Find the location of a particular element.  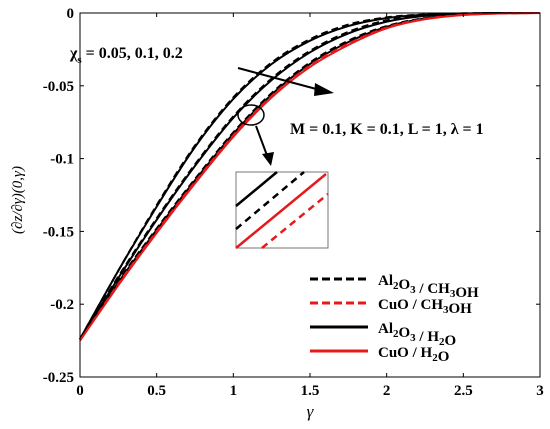

y-tick-label: -0.1 is located at coordinates (62, 160).